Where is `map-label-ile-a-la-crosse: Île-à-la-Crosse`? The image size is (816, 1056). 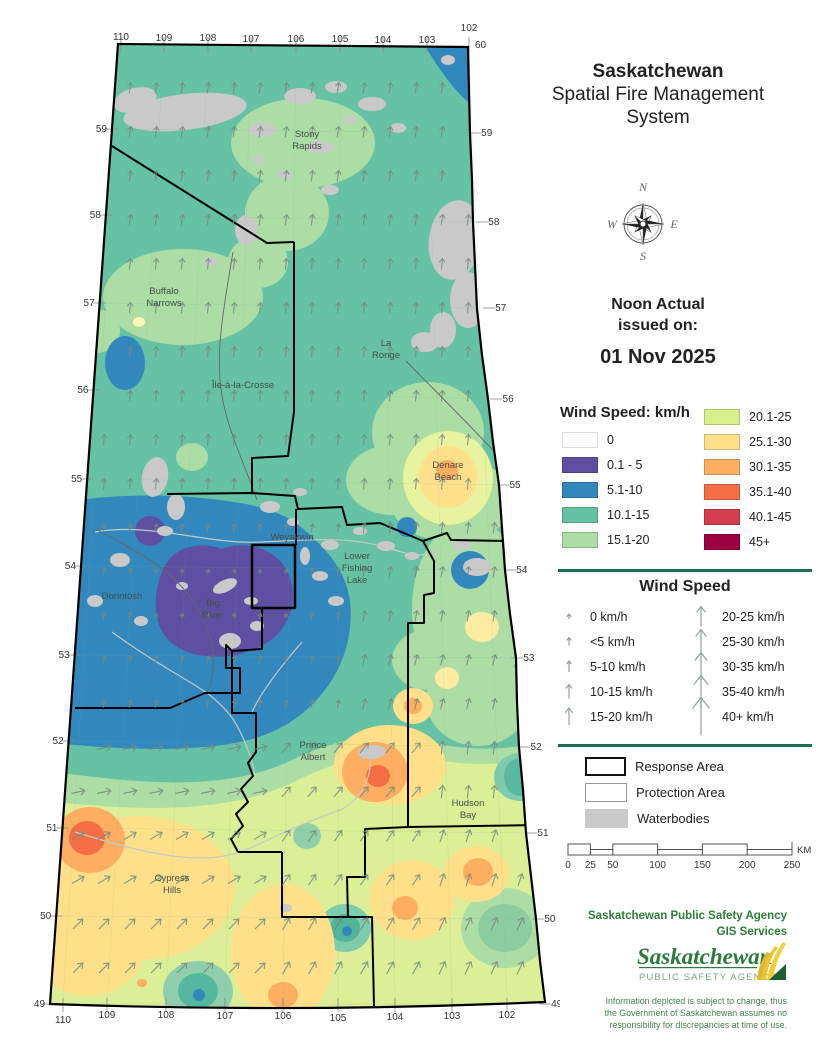 map-label-ile-a-la-crosse: Île-à-la-Crosse is located at coordinates (242, 385).